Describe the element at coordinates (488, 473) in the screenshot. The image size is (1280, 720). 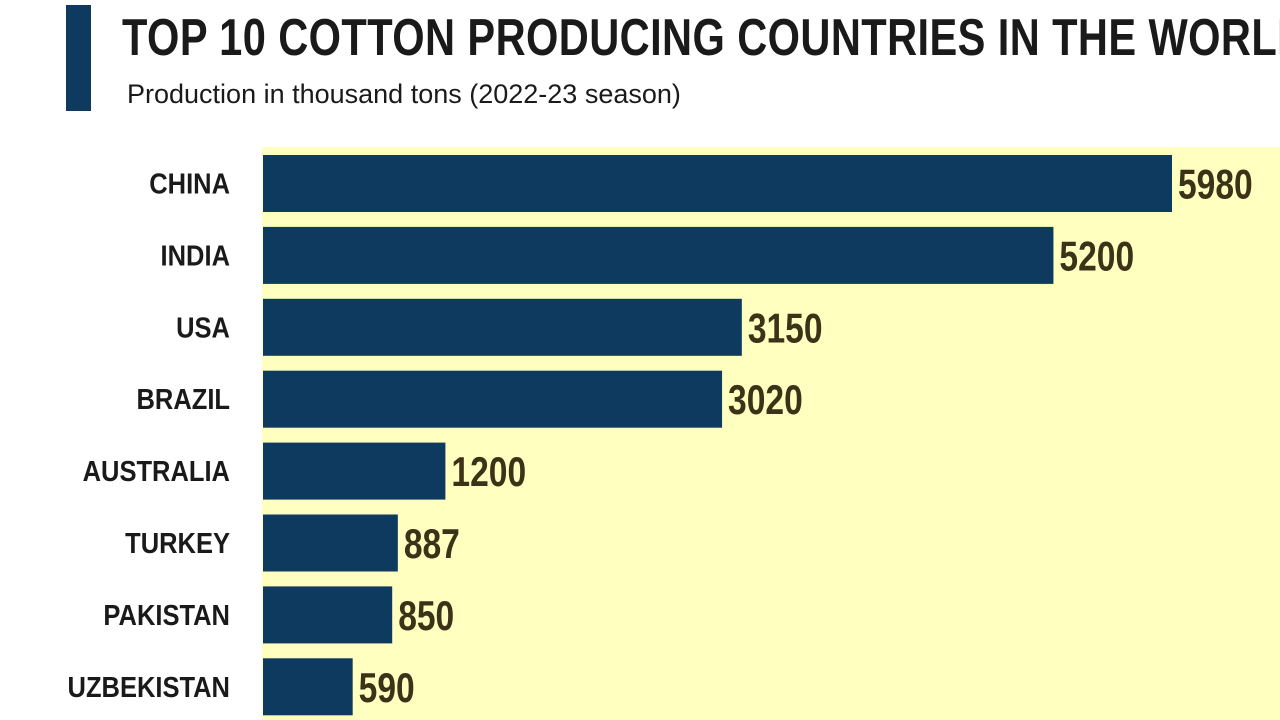
I see `value-label-australia: 1200` at that location.